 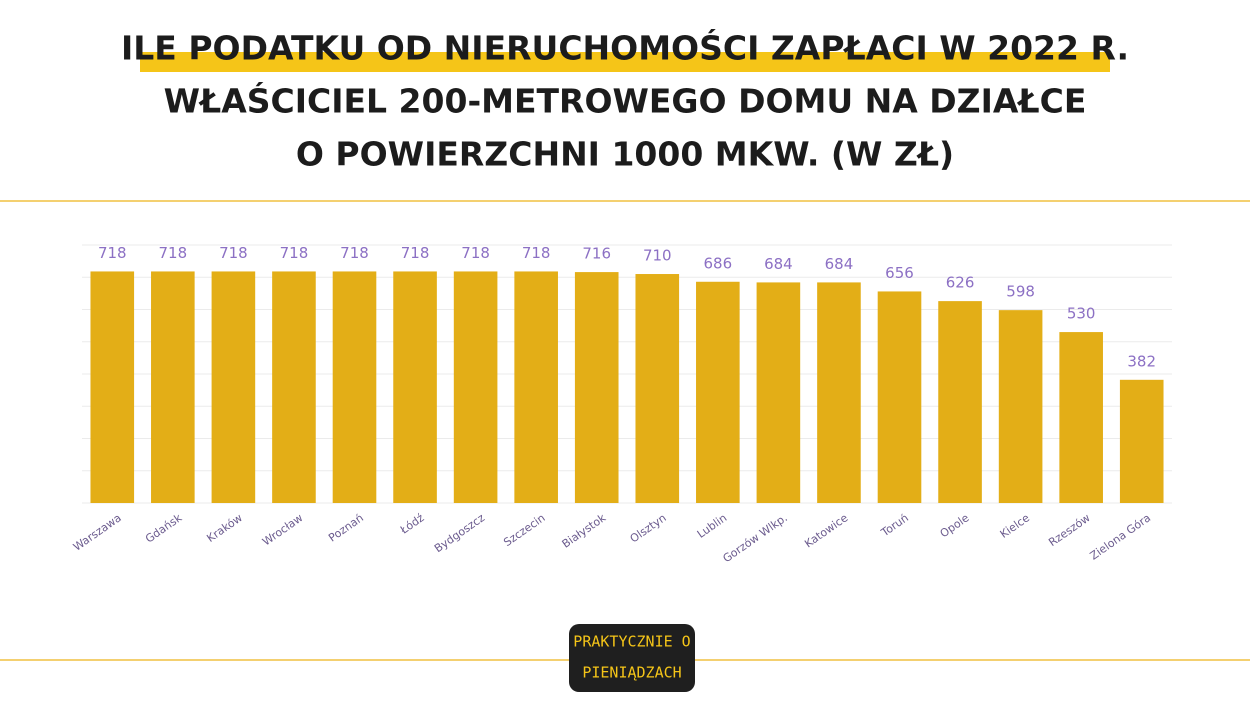 What do you see at coordinates (411, 524) in the screenshot?
I see `x-tick-label: Łódź` at bounding box center [411, 524].